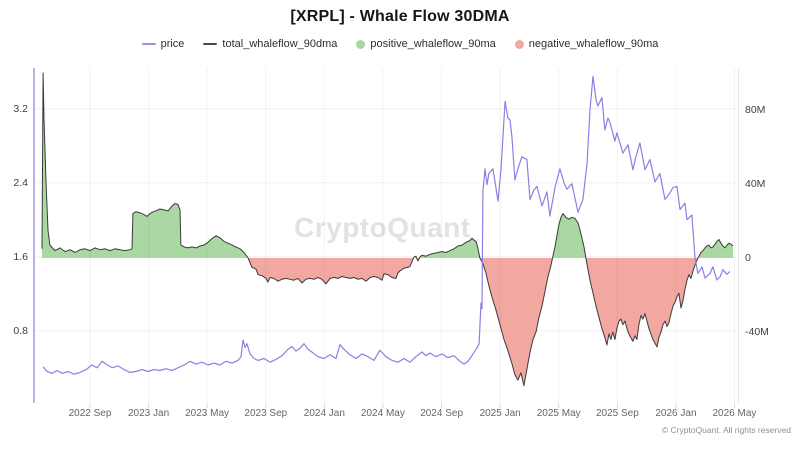 This screenshot has height=451, width=800. Describe the element at coordinates (617, 413) in the screenshot. I see `x-axis-label: 2025 Sep` at that location.